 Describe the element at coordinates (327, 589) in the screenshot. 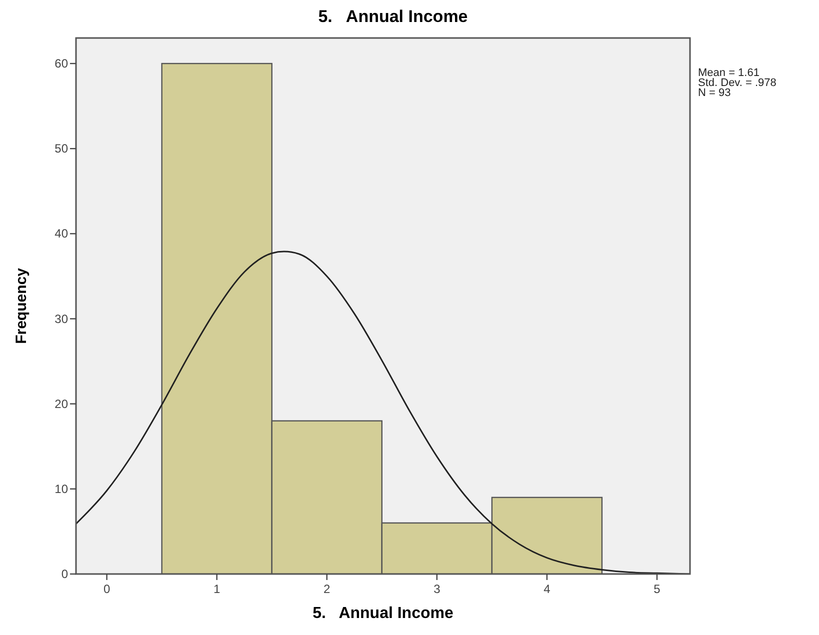

I see `x-tick-label: 2` at that location.